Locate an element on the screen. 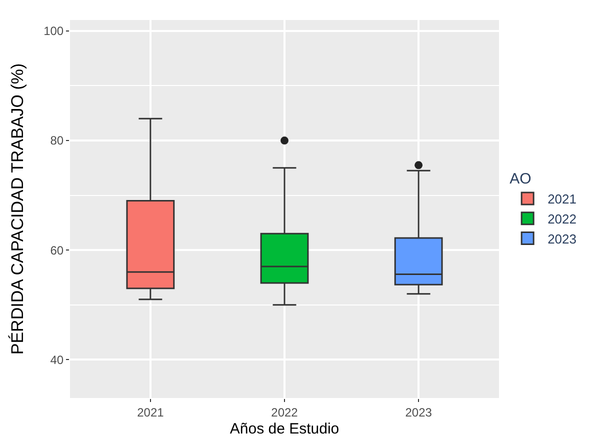 This screenshot has width=594, height=448. y-tick-label: 60 is located at coordinates (57, 250).